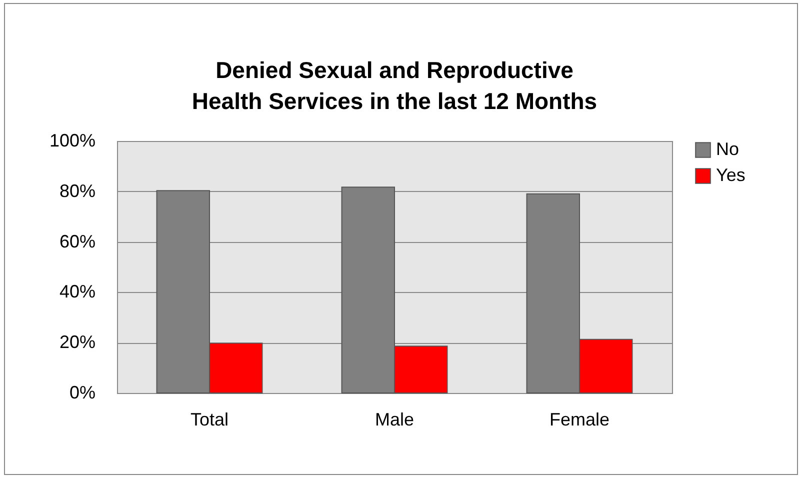  I want to click on chart-title: Denied Sexual and Reproductive Health Services in the last 12 Months, so click(395, 85).